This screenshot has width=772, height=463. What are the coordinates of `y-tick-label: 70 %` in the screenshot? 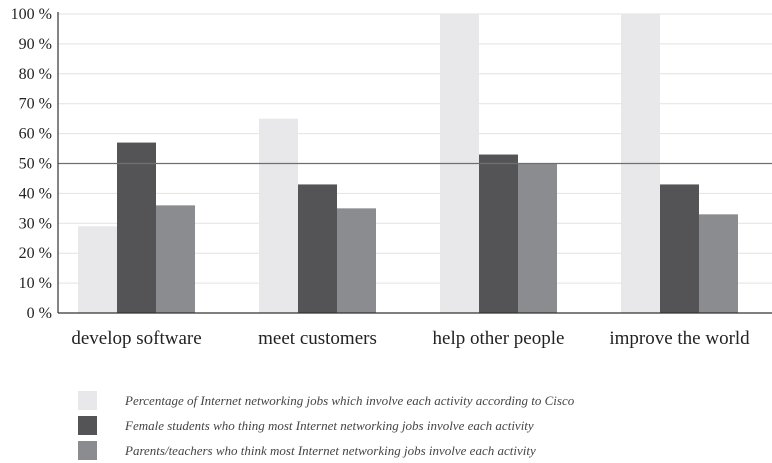 It's located at (35, 104).